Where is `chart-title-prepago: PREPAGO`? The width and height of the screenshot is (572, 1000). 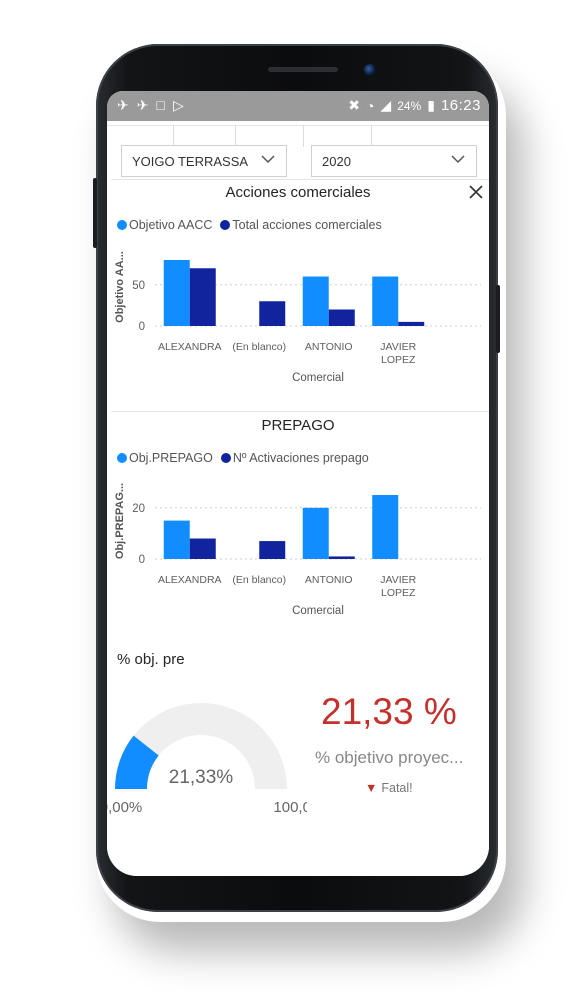
chart-title-prepago: PREPAGO is located at coordinates (298, 425).